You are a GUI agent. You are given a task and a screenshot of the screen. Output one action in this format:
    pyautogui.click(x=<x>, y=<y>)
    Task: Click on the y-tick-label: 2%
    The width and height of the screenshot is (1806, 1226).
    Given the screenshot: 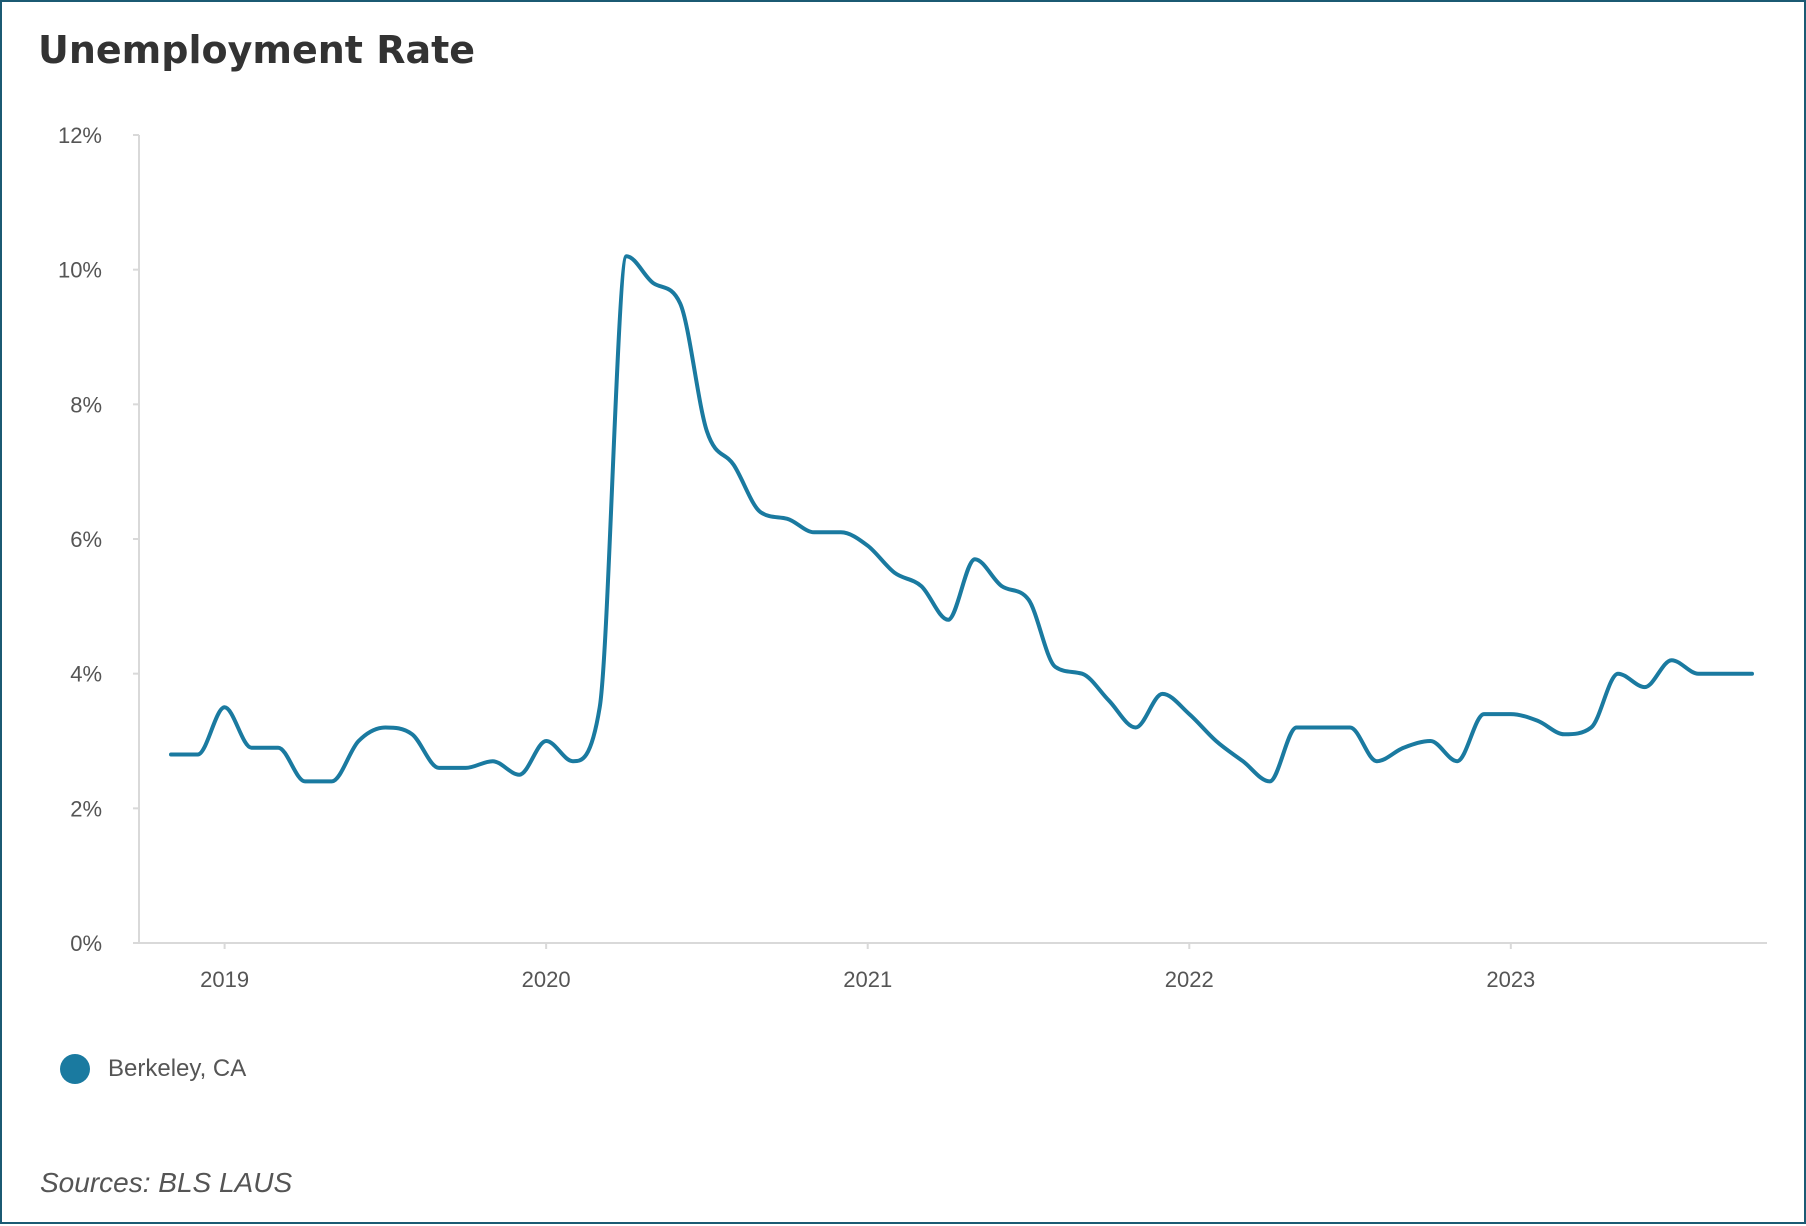 What is the action you would take?
    pyautogui.click(x=86, y=808)
    